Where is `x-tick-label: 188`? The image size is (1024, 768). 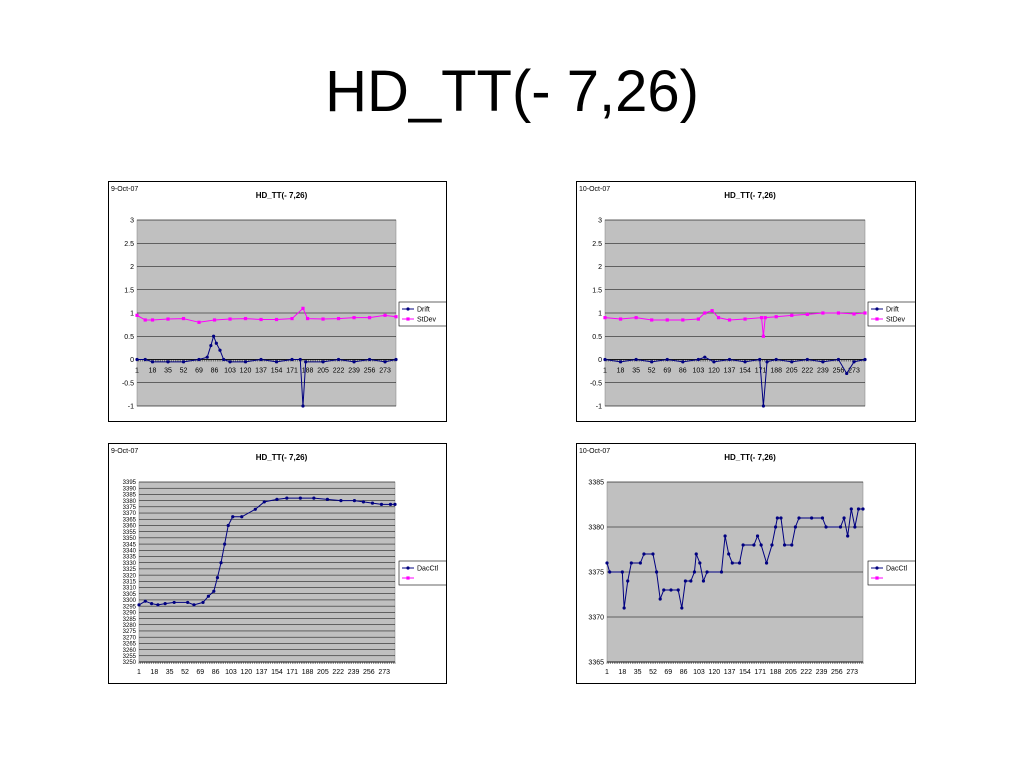 x-tick-label: 188 is located at coordinates (308, 371).